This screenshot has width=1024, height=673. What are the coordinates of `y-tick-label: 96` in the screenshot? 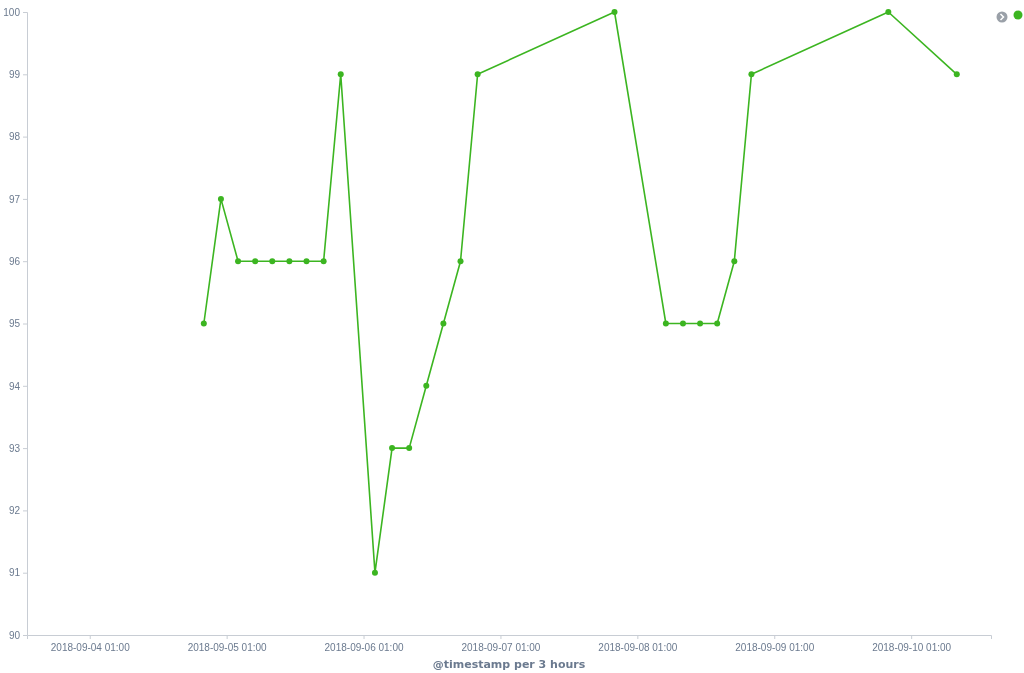 It's located at (14, 261).